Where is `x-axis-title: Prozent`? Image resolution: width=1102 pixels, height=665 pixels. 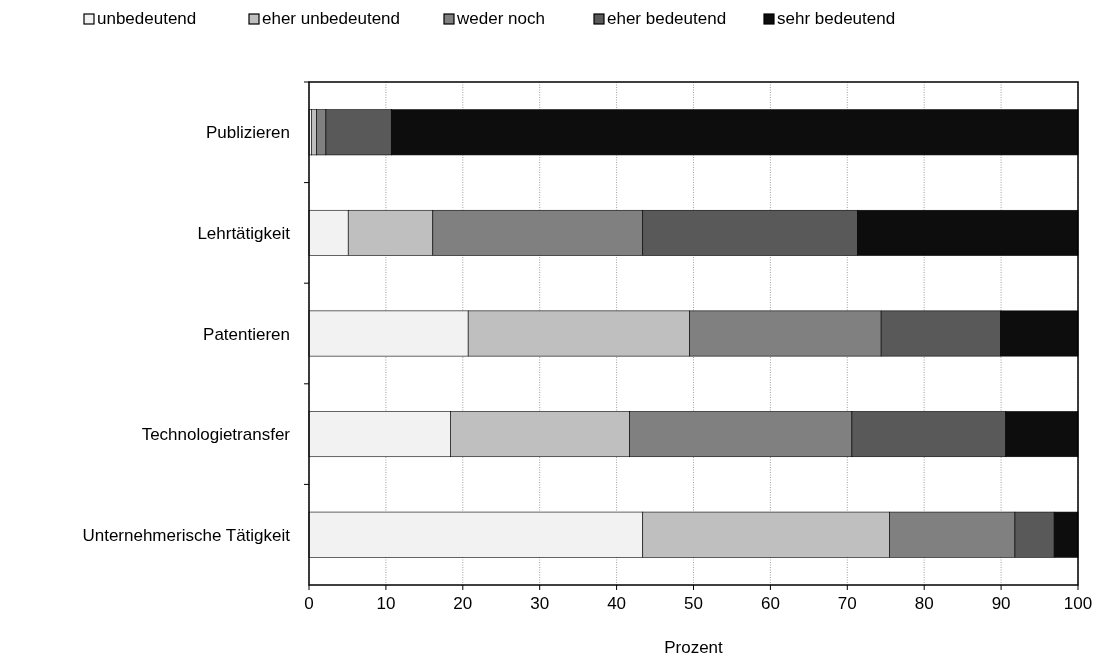
x-axis-title: Prozent is located at coordinates (694, 647).